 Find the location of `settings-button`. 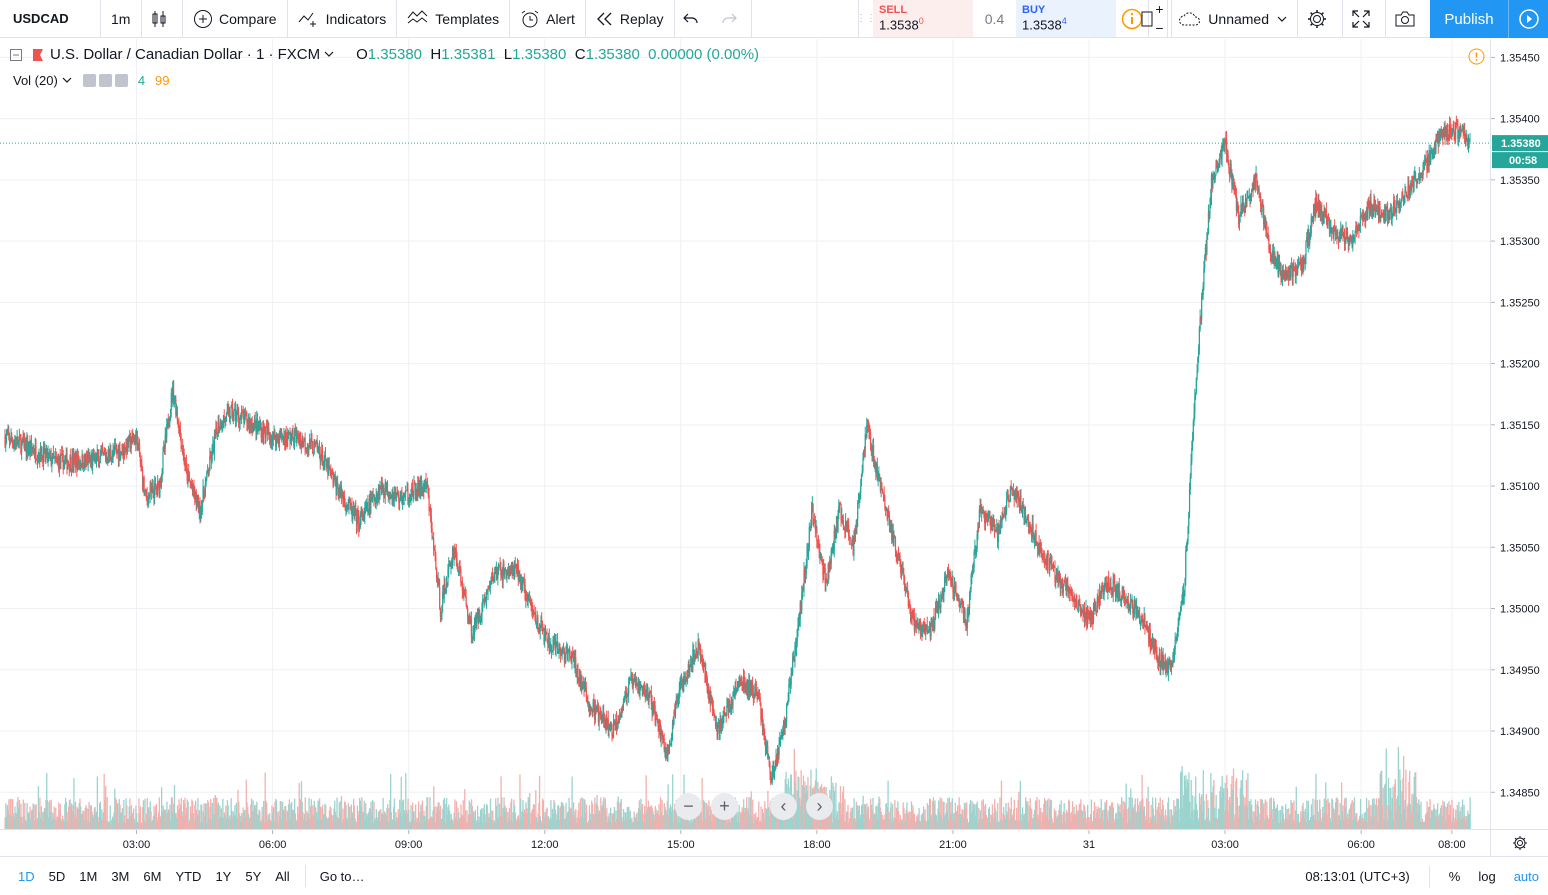

settings-button is located at coordinates (1320, 19).